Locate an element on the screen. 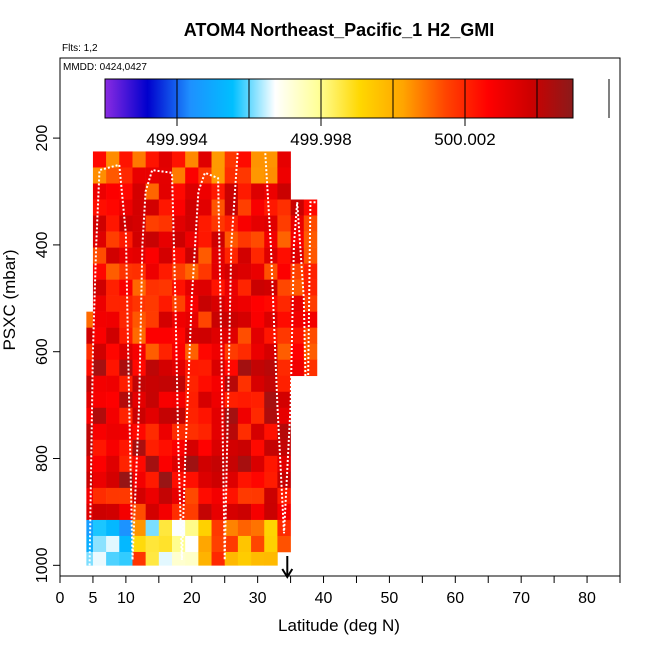  x-tick-label: 10 is located at coordinates (126, 598).